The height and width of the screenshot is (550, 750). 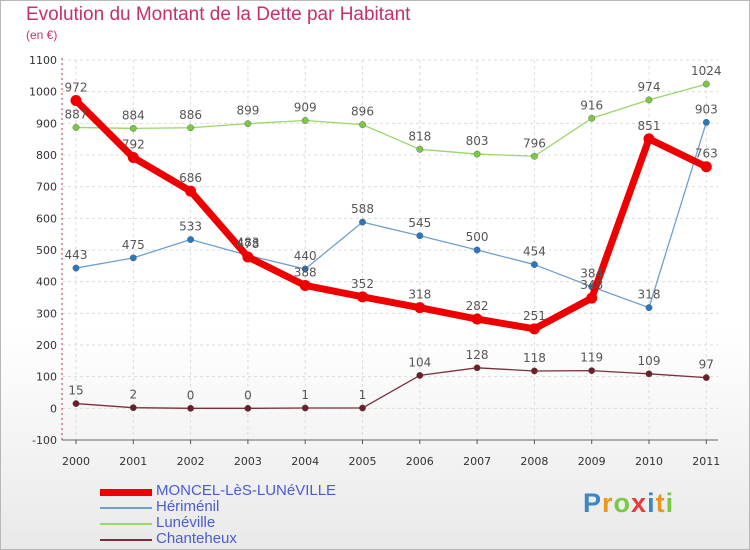 I want to click on data-label: 1024, so click(x=706, y=71).